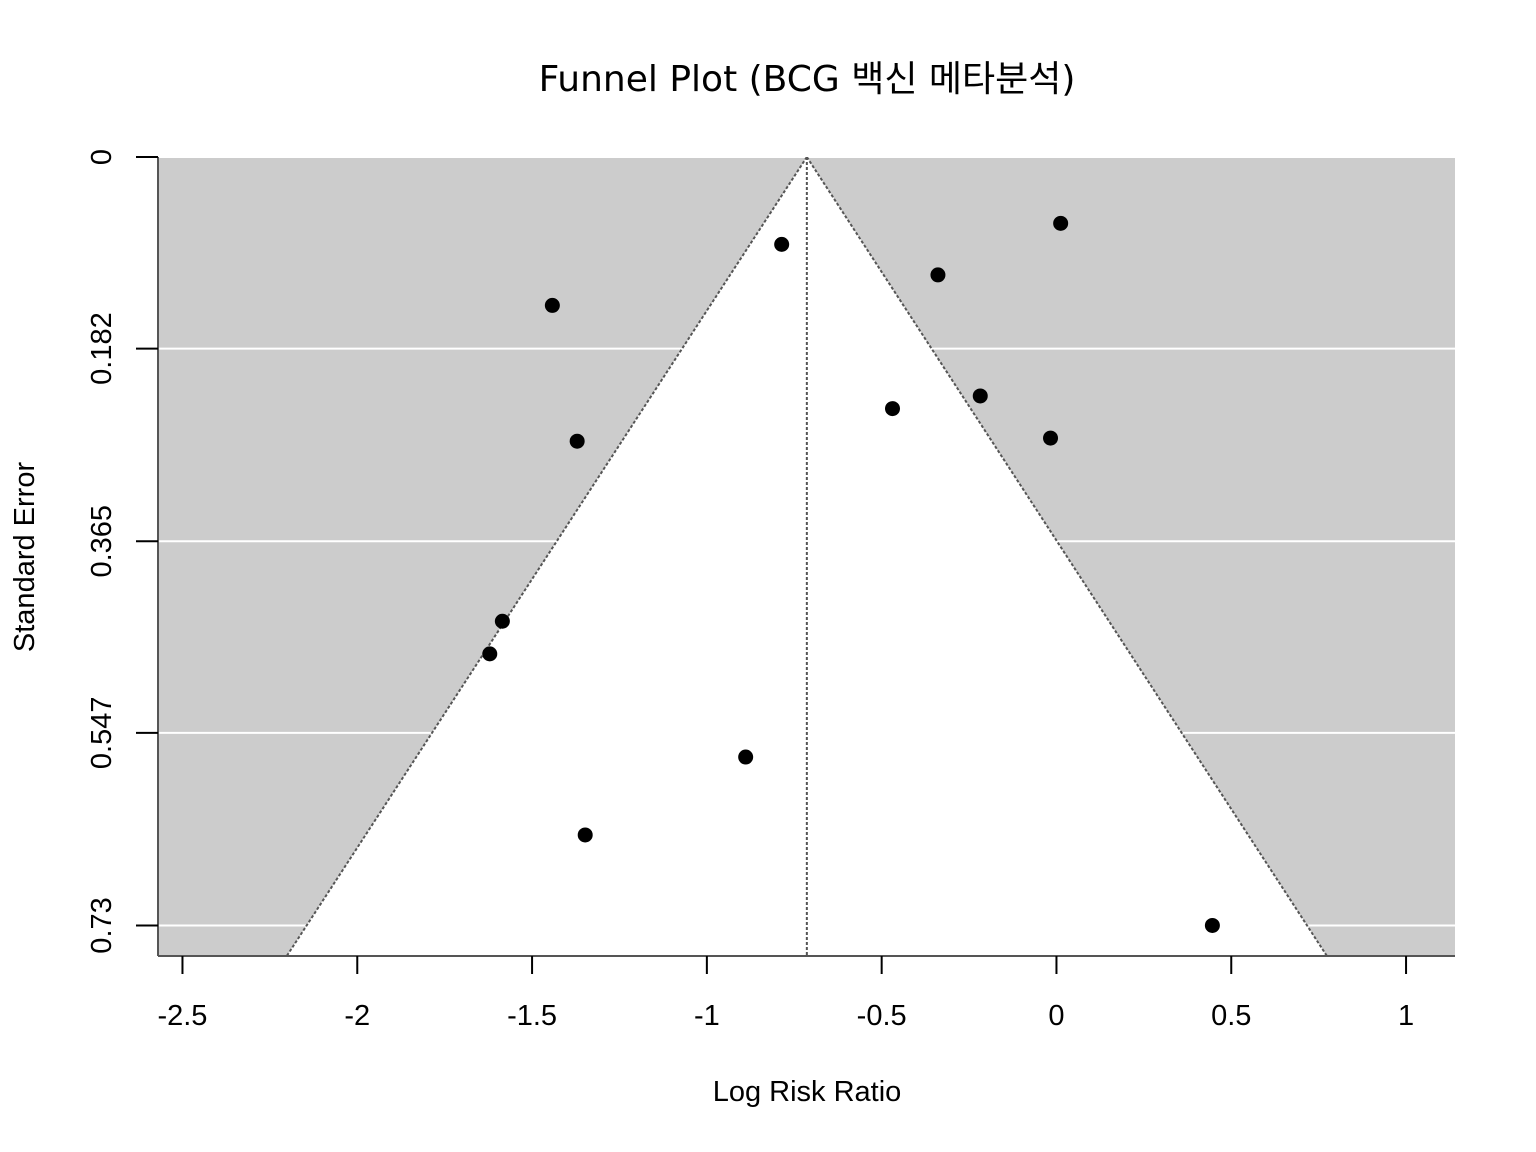 This screenshot has width=1536, height=1152. I want to click on x-tick-label: -1, so click(707, 1016).